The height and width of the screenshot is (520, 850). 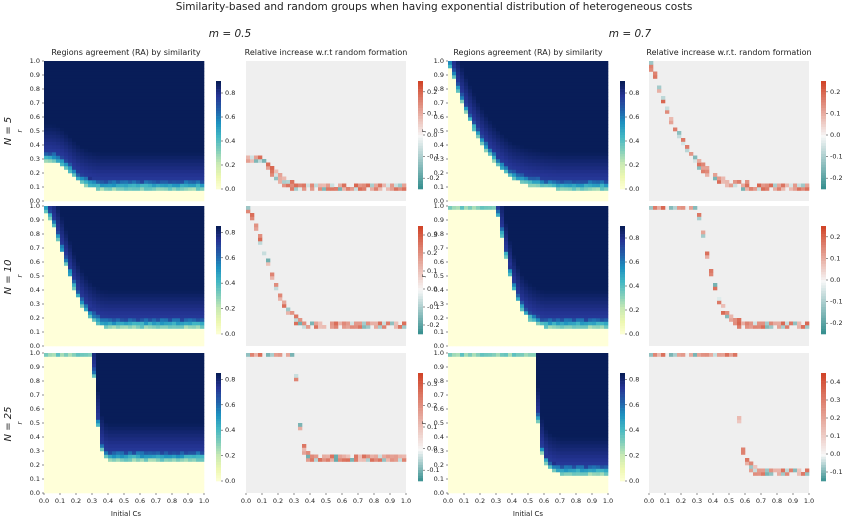 I want to click on colorbar-tick-label: -0.1, so click(x=433, y=157).